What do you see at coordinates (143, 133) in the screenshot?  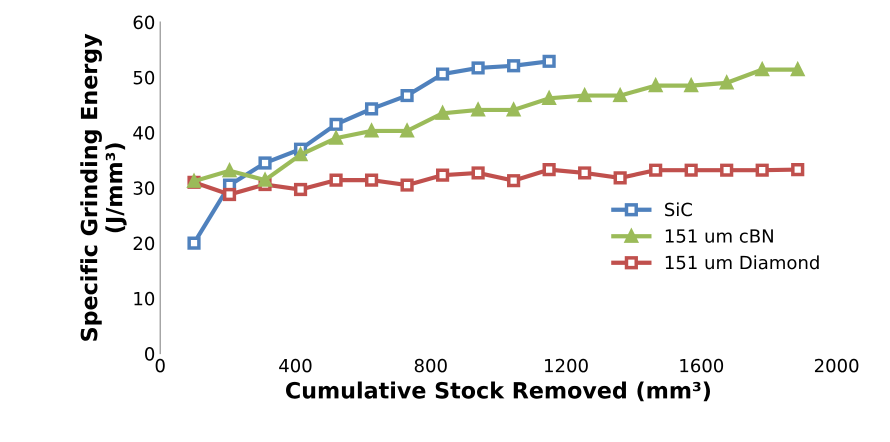 I see `y-tick-label: 40` at bounding box center [143, 133].